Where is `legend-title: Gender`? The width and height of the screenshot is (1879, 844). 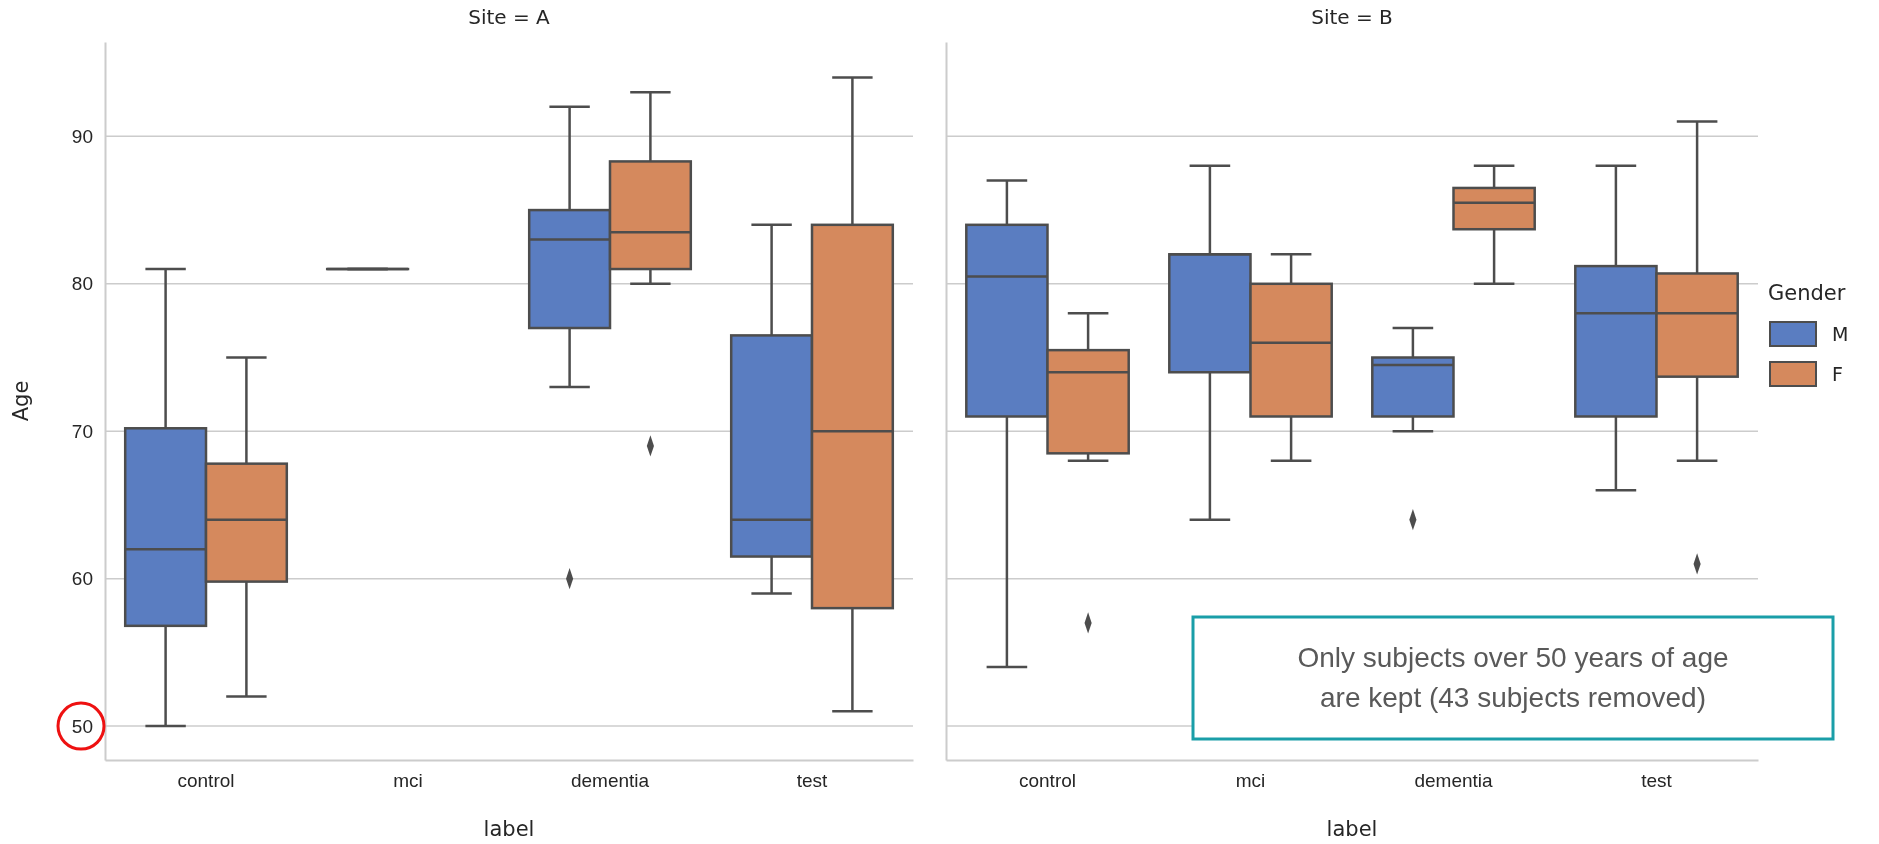
legend-title: Gender is located at coordinates (1807, 293).